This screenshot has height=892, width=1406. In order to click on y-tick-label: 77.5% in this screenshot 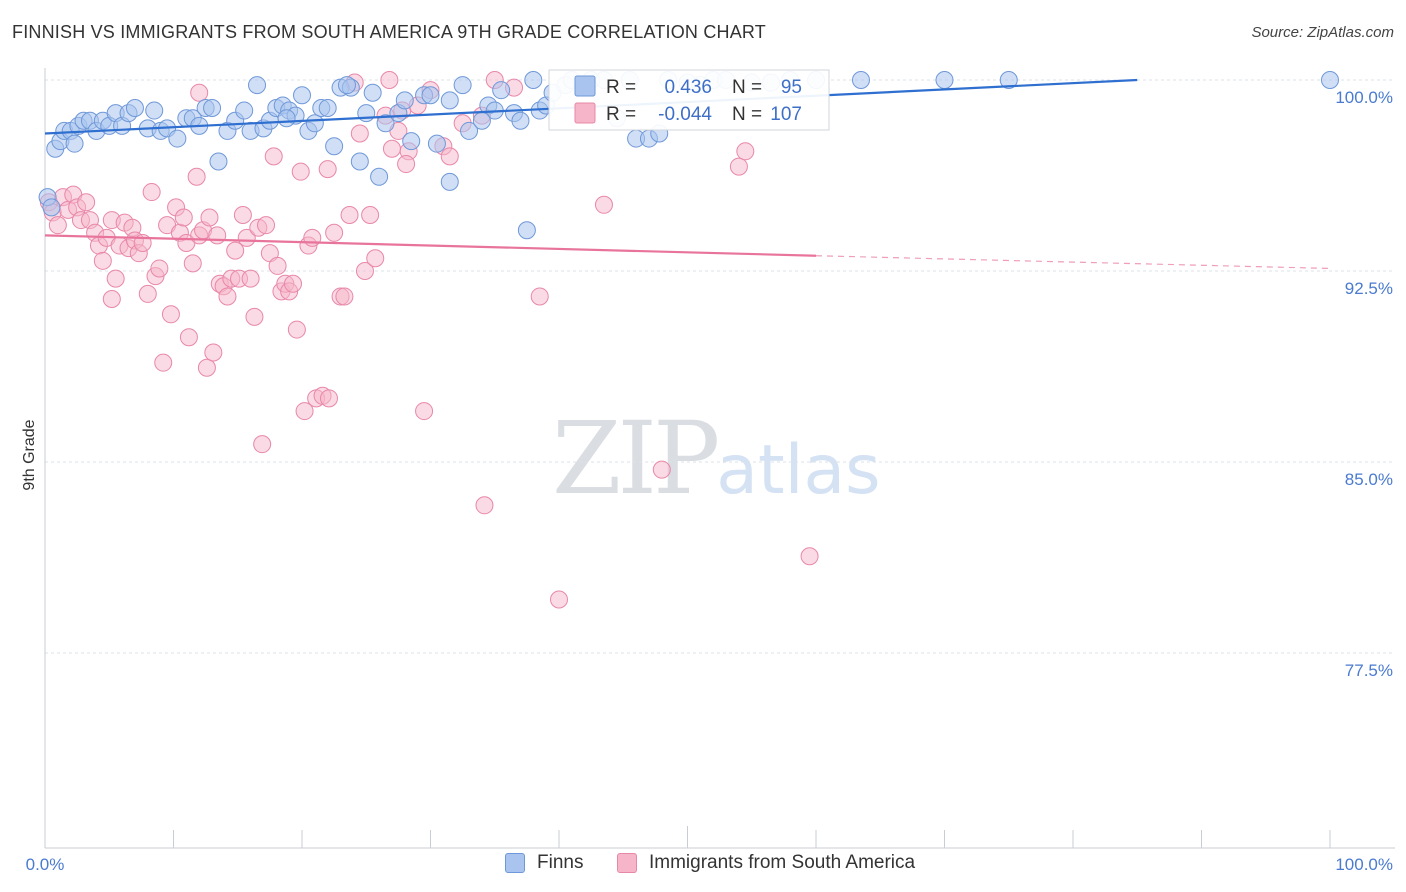, I will do `click(1369, 670)`.